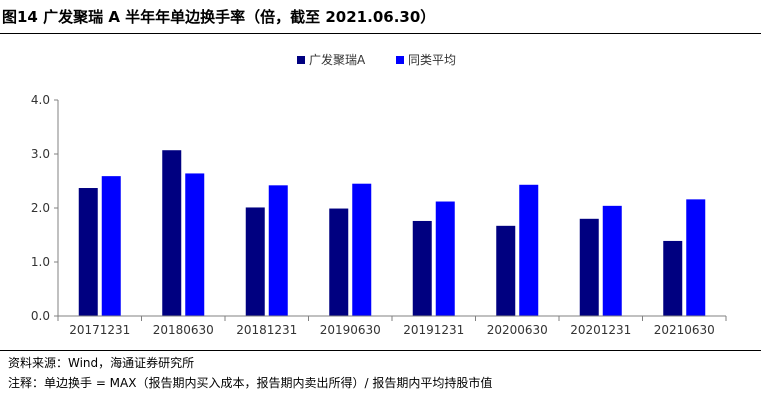 This screenshot has height=401, width=761. I want to click on y-tick-label: 2.0, so click(40, 208).